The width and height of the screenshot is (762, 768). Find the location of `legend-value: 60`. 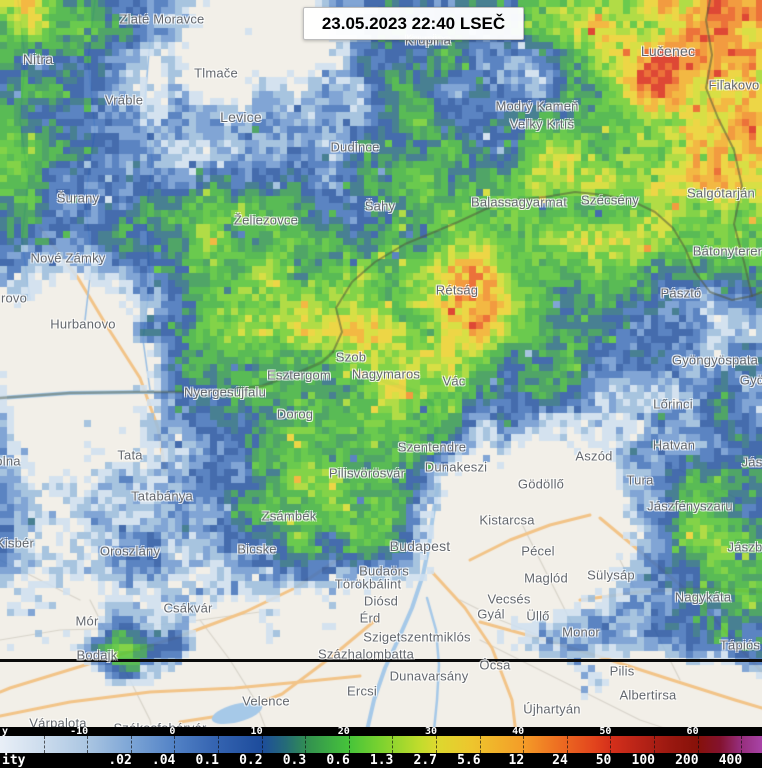

legend-value: 60 is located at coordinates (692, 731).